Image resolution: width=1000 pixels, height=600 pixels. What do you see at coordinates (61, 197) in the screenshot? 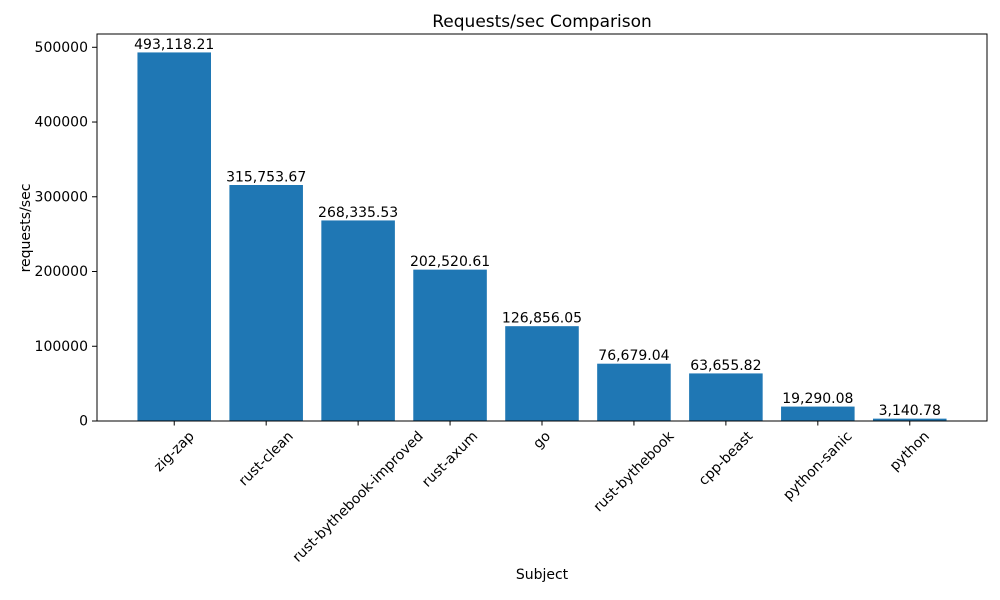
I see `y-tick-label: 300000` at bounding box center [61, 197].